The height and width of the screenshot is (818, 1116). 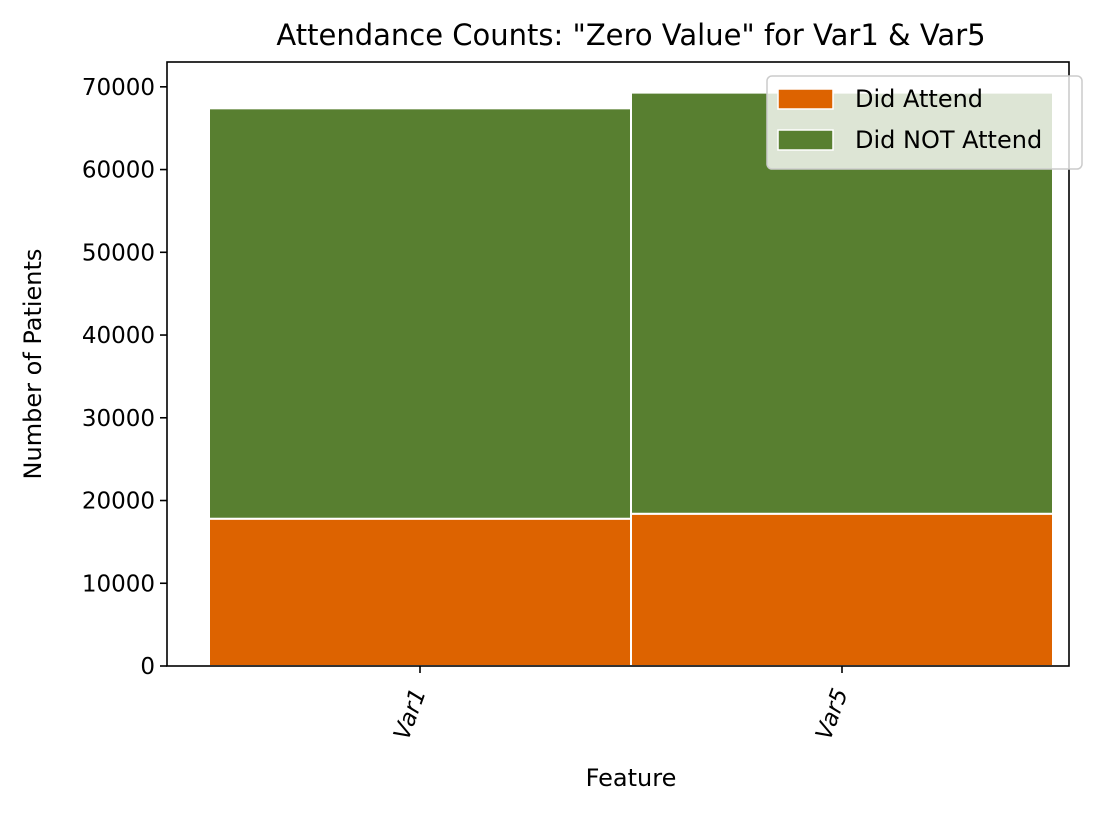 What do you see at coordinates (842, 589) in the screenshot?
I see `bar-var5-did-attend` at bounding box center [842, 589].